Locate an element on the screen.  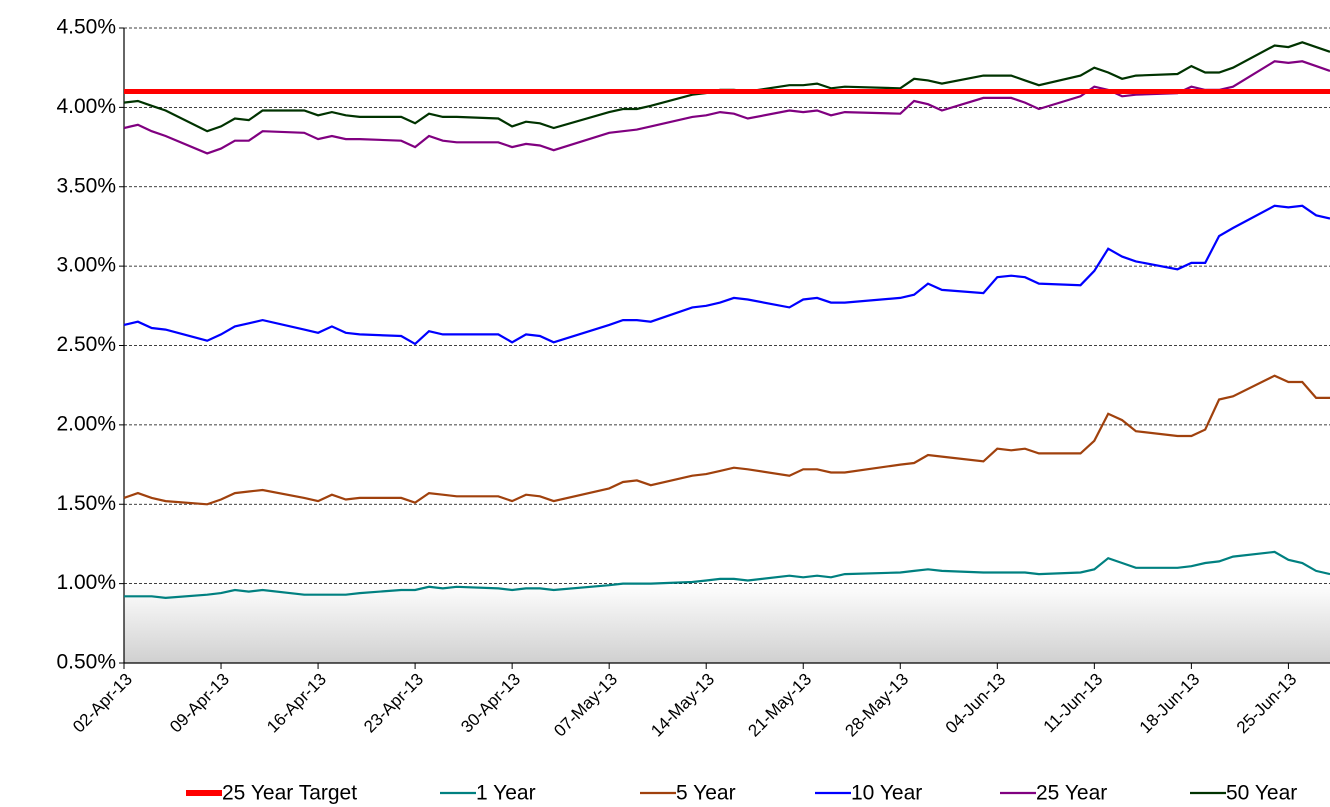
y-tick-label: 2.00% is located at coordinates (86, 423).